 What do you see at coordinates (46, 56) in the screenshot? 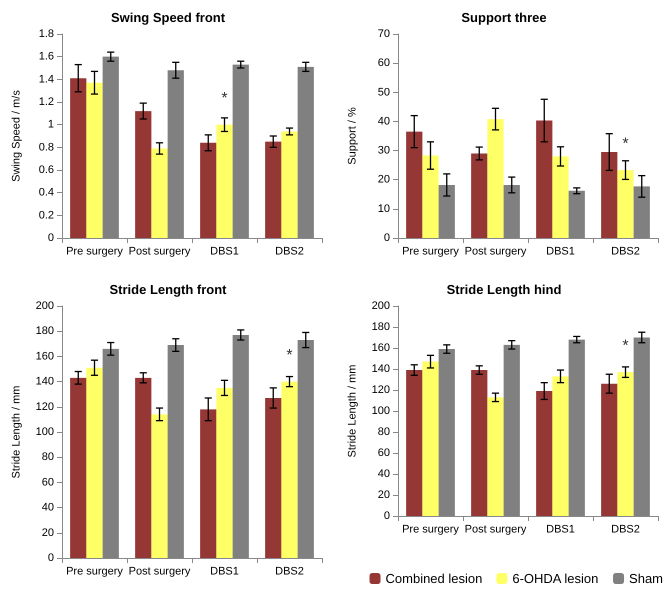
I see `y-tick-label: 1.6` at bounding box center [46, 56].